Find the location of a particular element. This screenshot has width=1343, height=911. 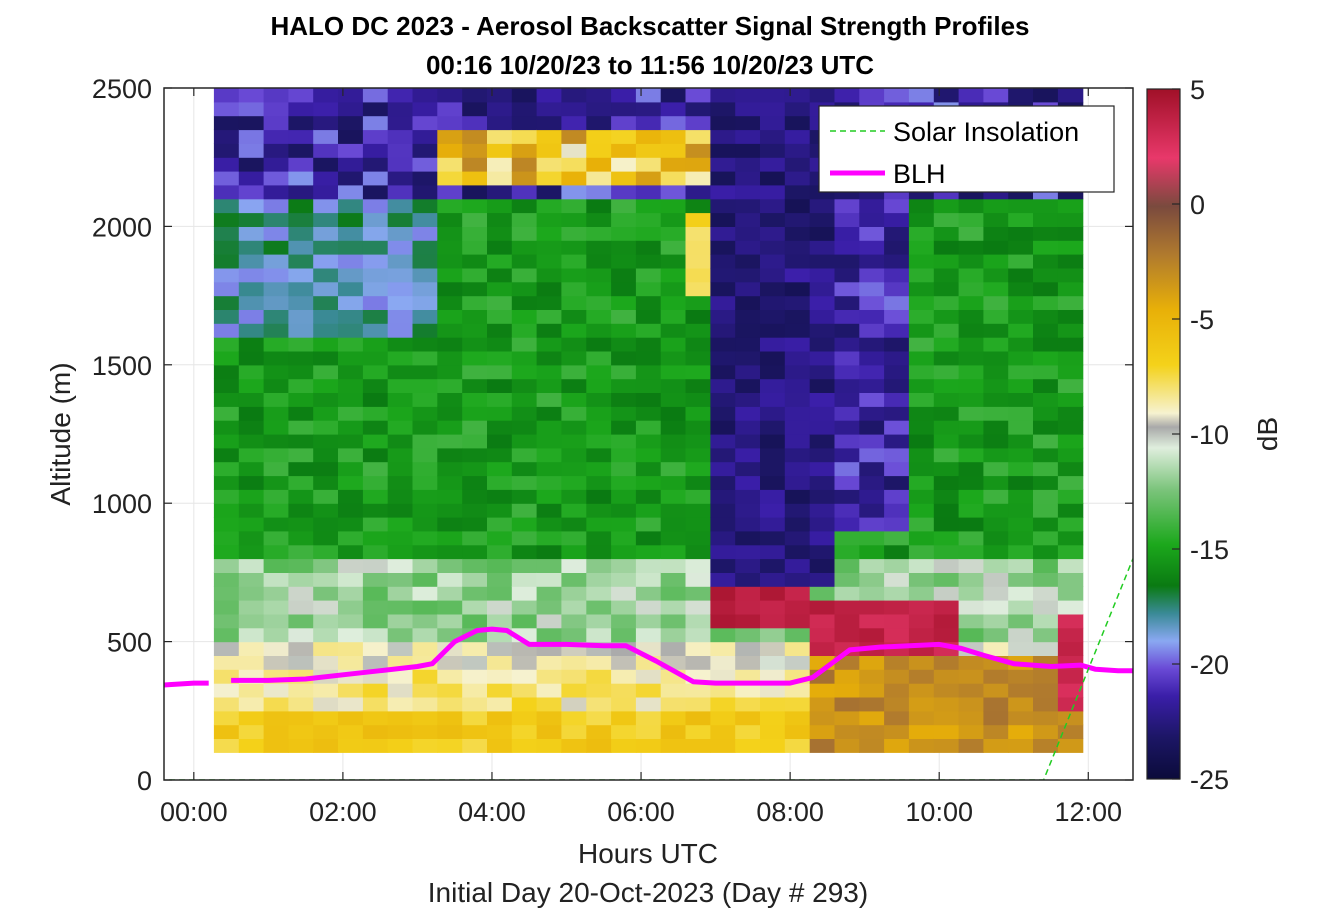

x-tick-label: 00:00 is located at coordinates (194, 812).